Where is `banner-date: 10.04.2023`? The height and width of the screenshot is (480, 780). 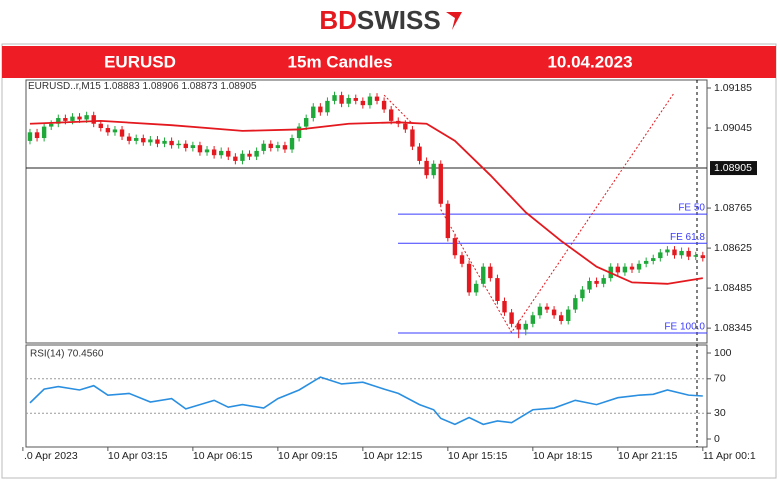
banner-date: 10.04.2023 is located at coordinates (589, 61).